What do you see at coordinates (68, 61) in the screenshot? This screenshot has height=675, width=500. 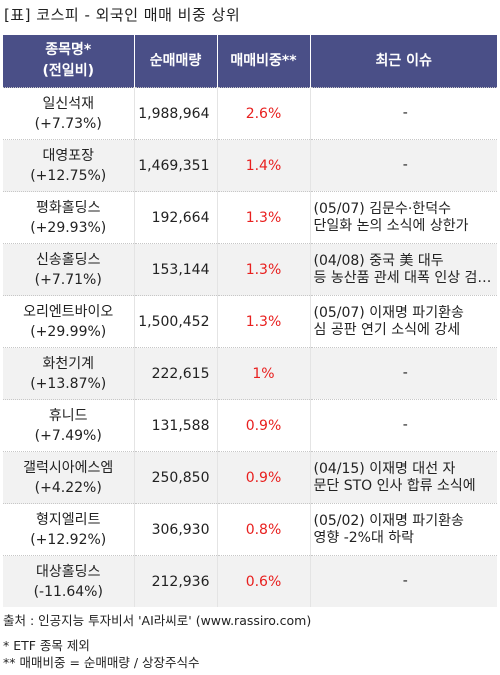 I see `col-header-name: 종목명* (전일비)` at bounding box center [68, 61].